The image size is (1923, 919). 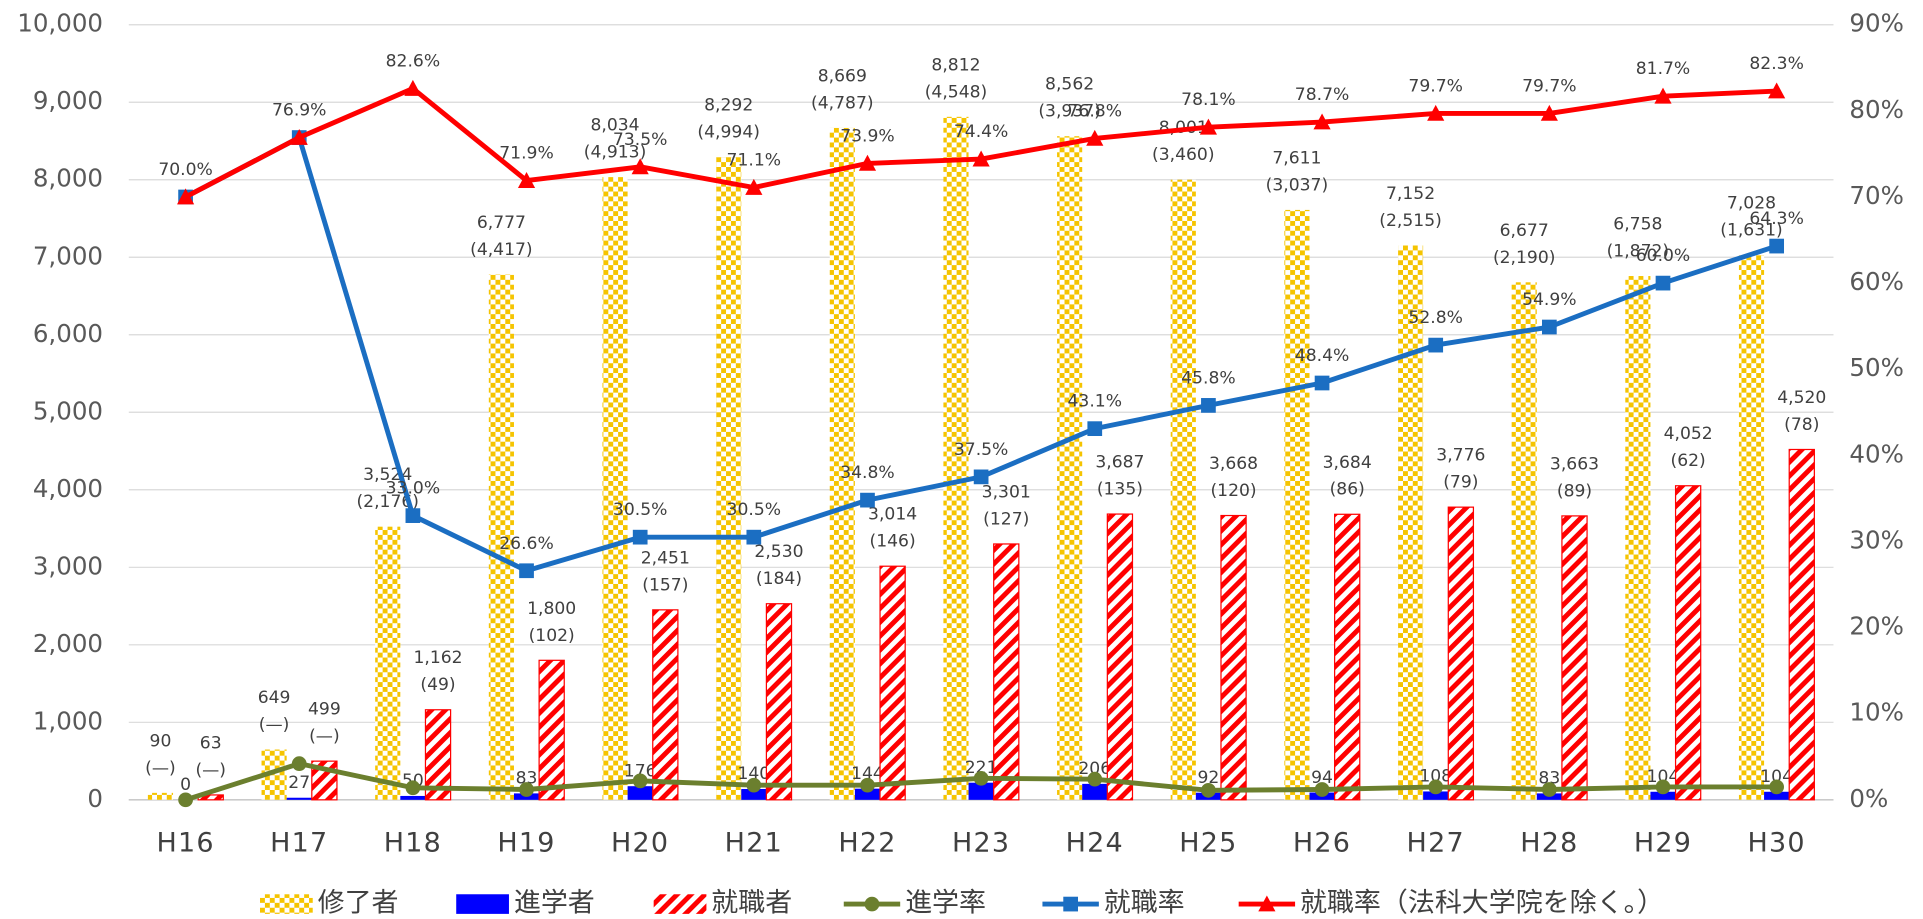 I want to click on data-label: 92, so click(x=1208, y=778).